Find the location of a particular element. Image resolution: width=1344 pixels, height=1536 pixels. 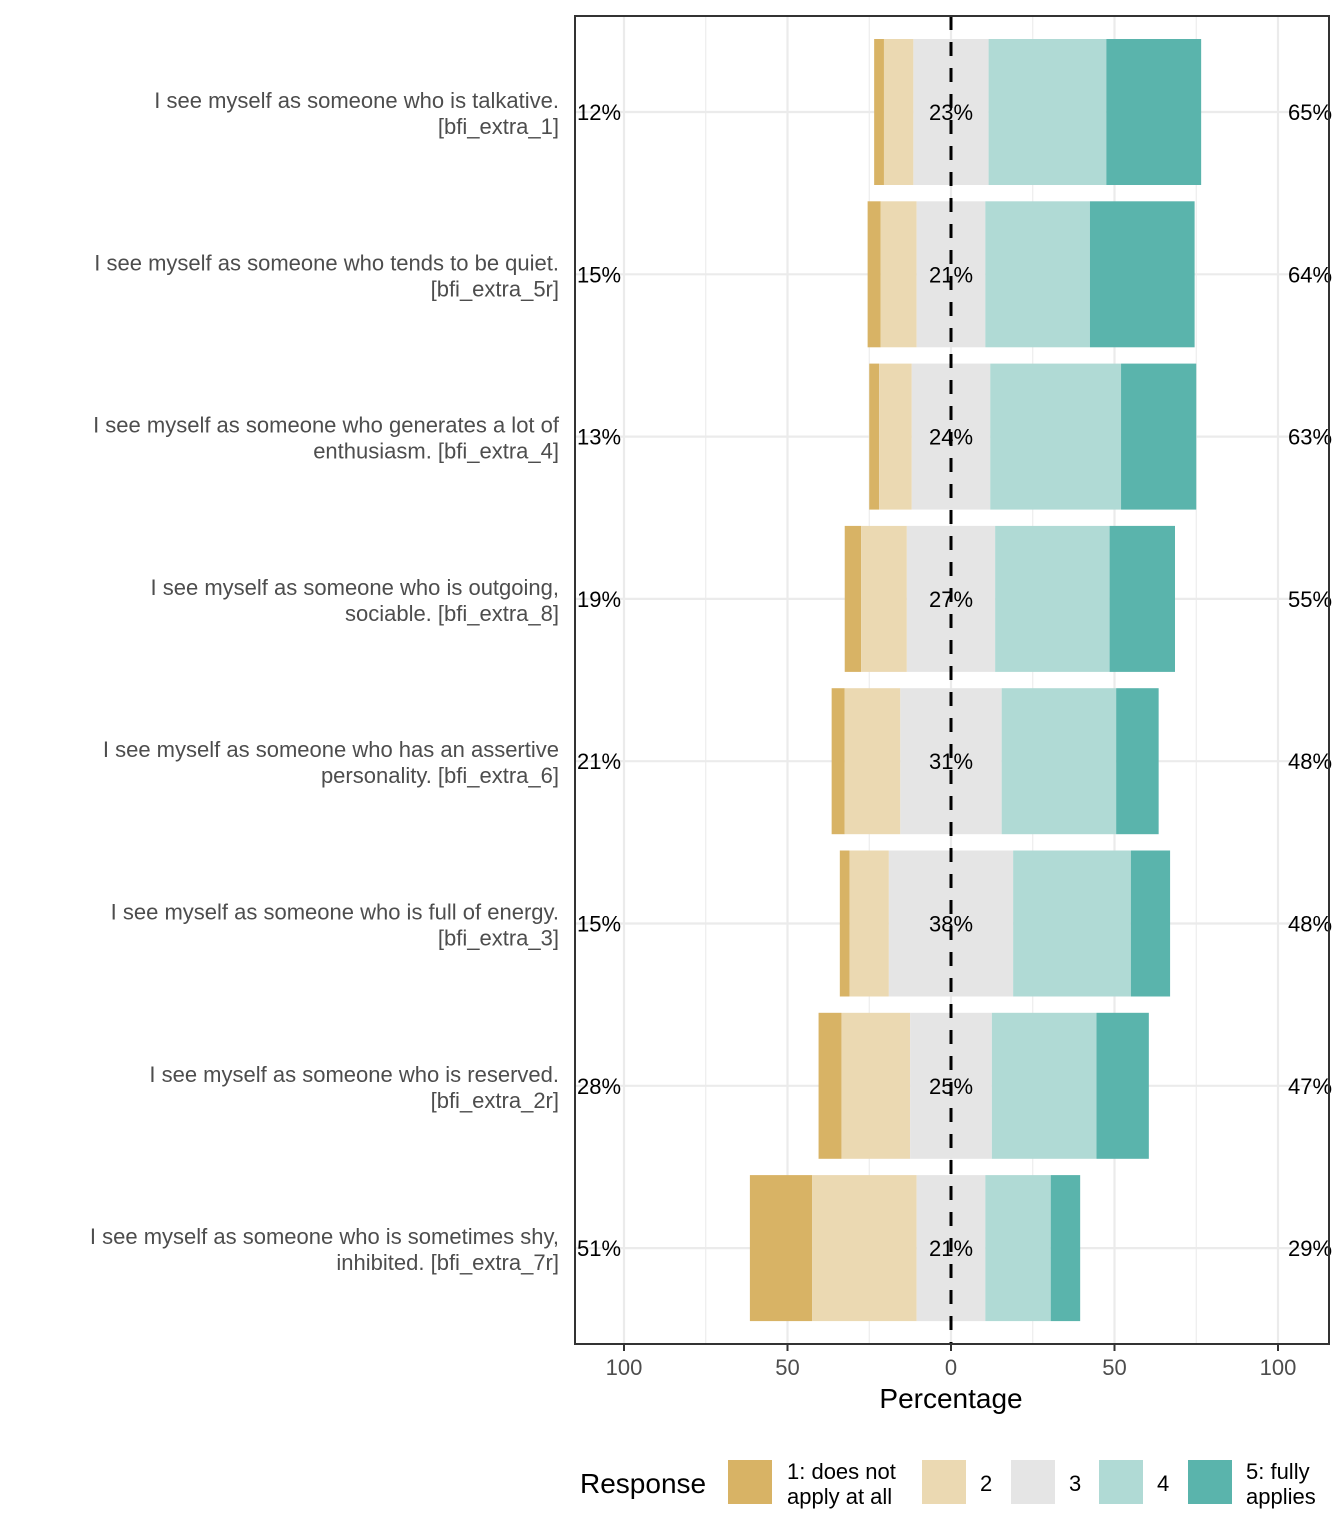

left-percent-label: 12% is located at coordinates (599, 112).